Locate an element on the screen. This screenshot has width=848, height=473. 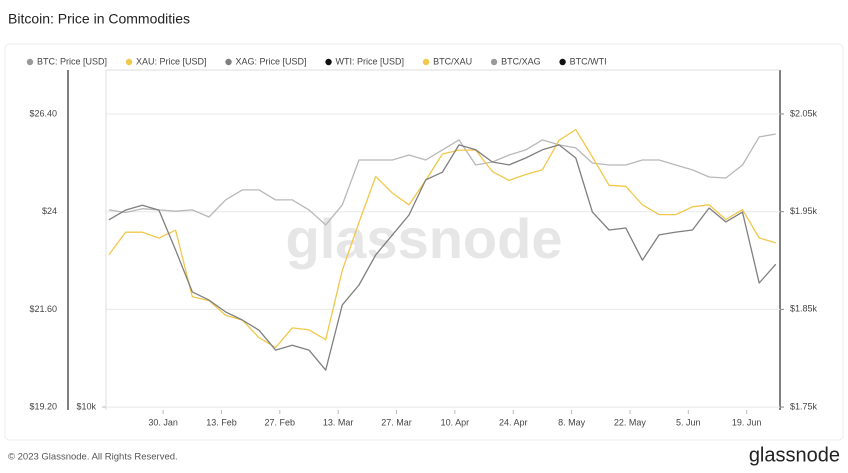
y2-tick-label: $2.05k is located at coordinates (804, 113).